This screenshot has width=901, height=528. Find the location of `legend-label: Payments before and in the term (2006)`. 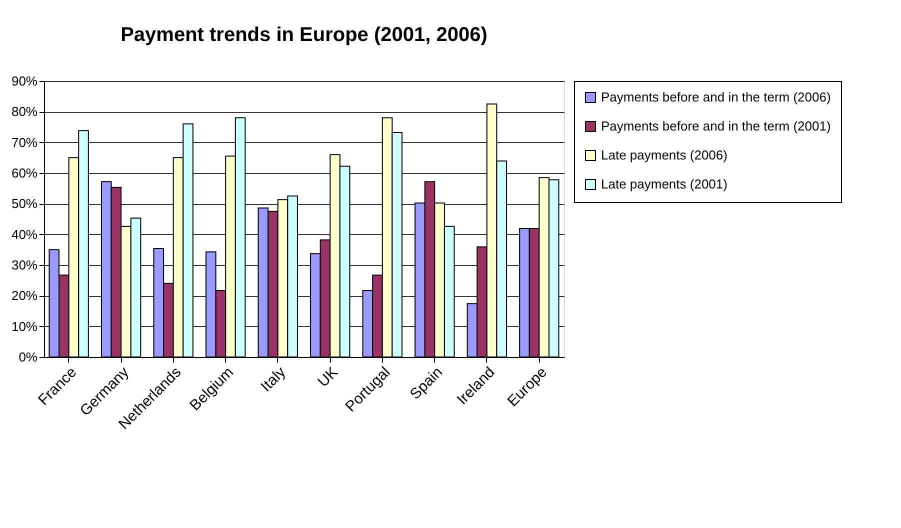

legend-label: Payments before and in the term (2006) is located at coordinates (716, 97).